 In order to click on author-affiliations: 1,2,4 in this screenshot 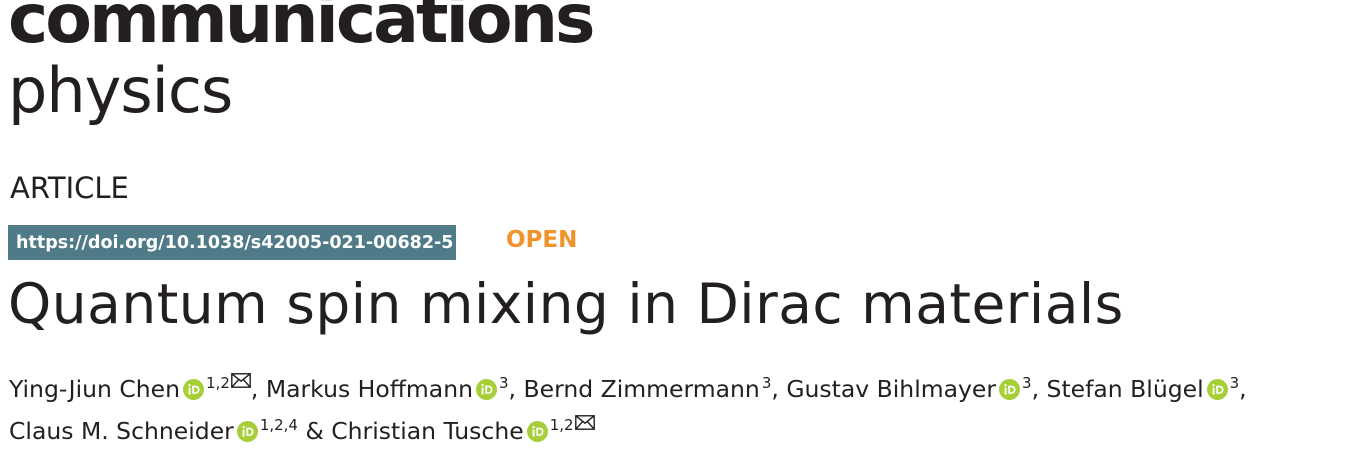, I will do `click(278, 425)`.